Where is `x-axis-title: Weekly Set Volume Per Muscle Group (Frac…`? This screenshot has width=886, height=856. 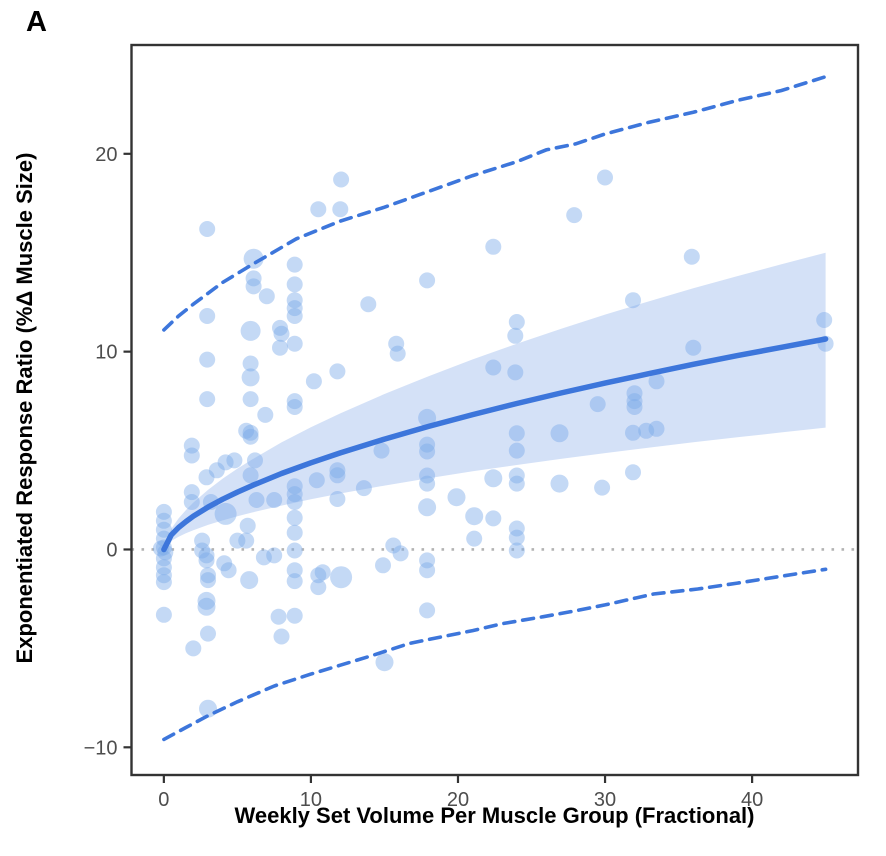 x-axis-title: Weekly Set Volume Per Muscle Group (Frac… is located at coordinates (494, 815).